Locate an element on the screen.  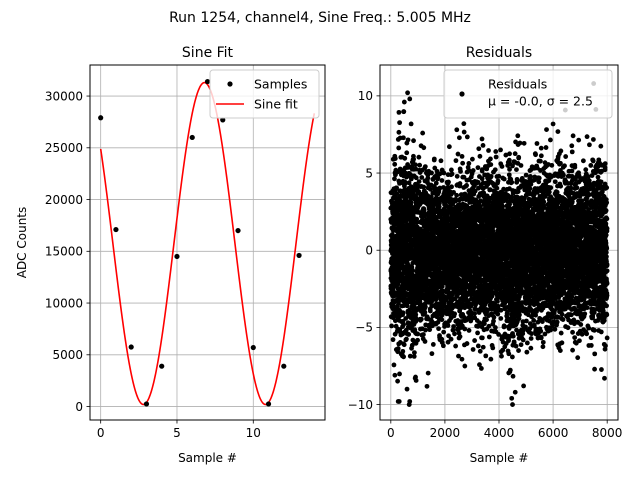
legend-samples-label: Samples is located at coordinates (280, 84).